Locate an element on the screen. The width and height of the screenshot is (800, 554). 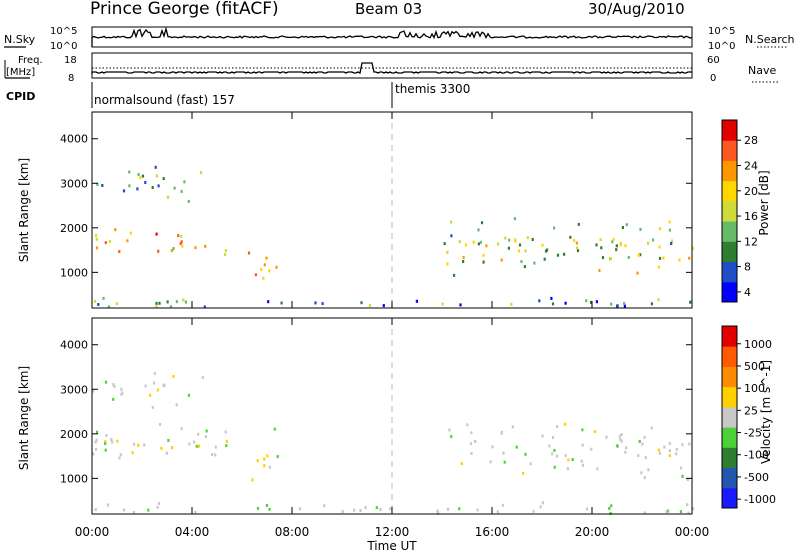
x-tick-label: 20:00 is located at coordinates (592, 532).